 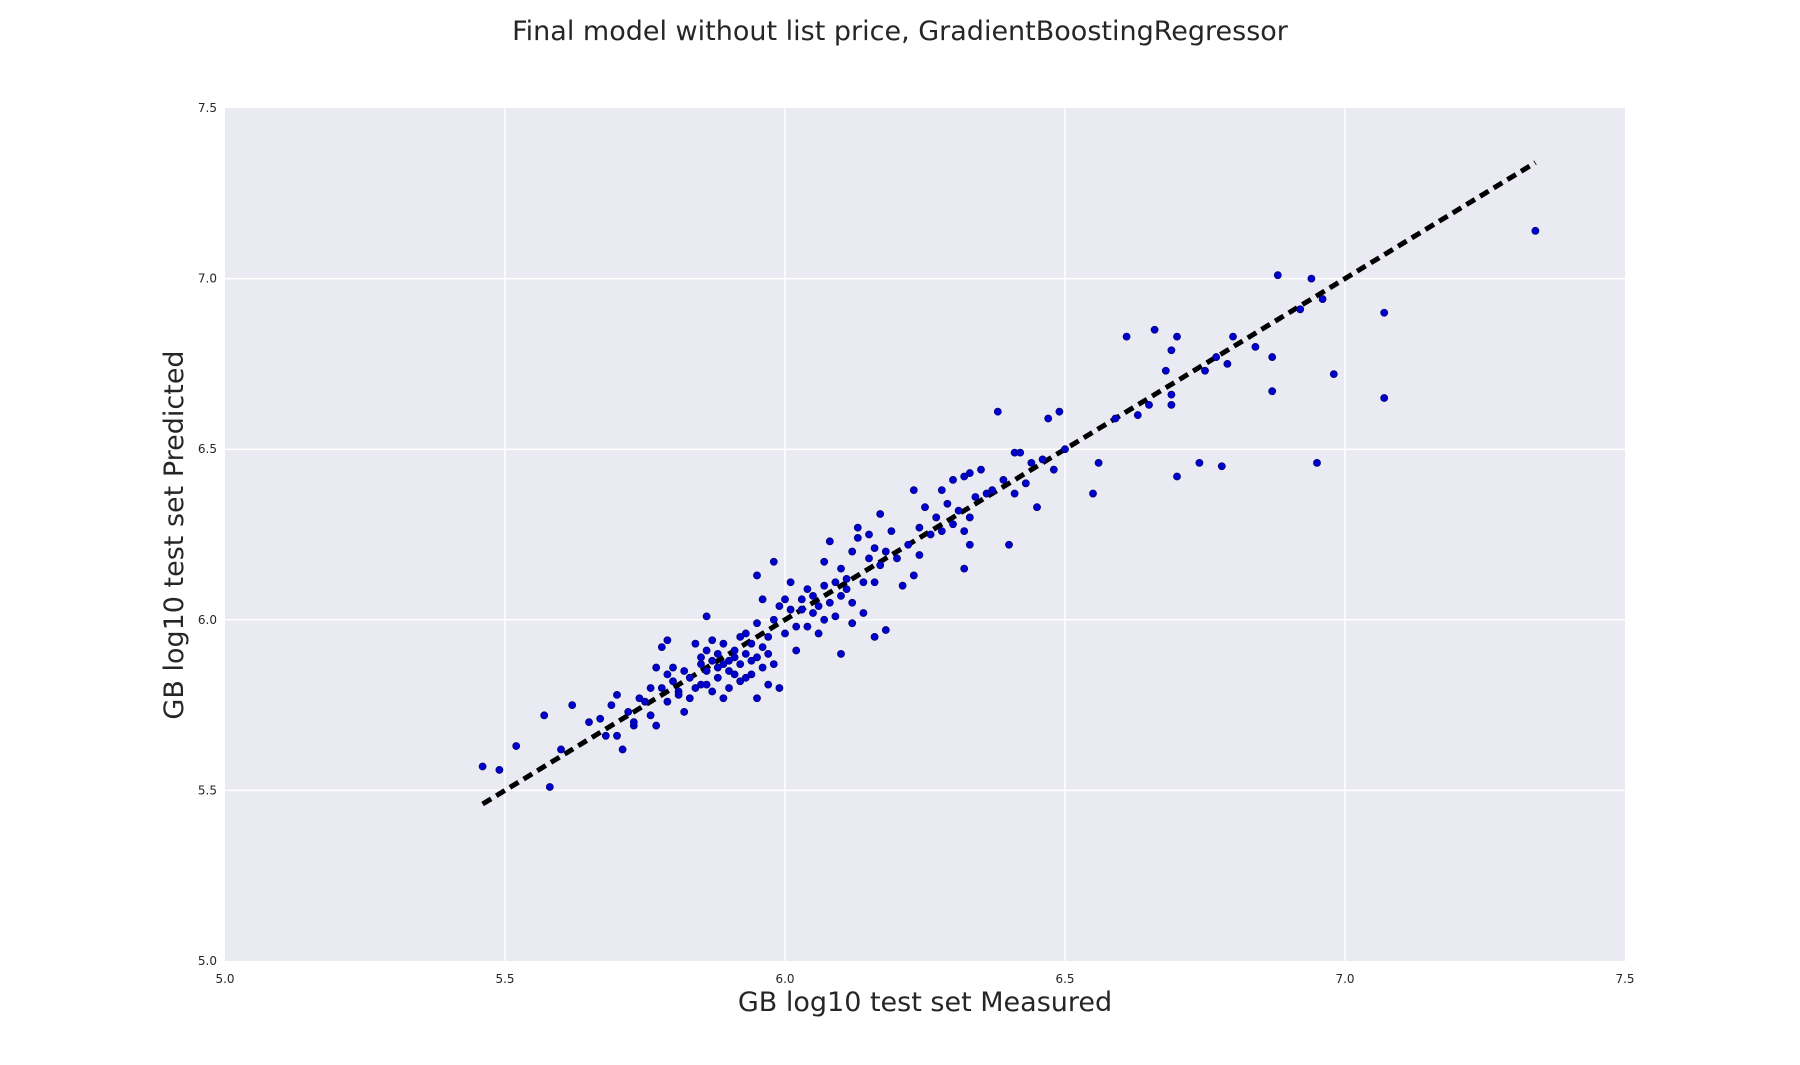 What do you see at coordinates (207, 279) in the screenshot?
I see `y-tick-label: 7.0` at bounding box center [207, 279].